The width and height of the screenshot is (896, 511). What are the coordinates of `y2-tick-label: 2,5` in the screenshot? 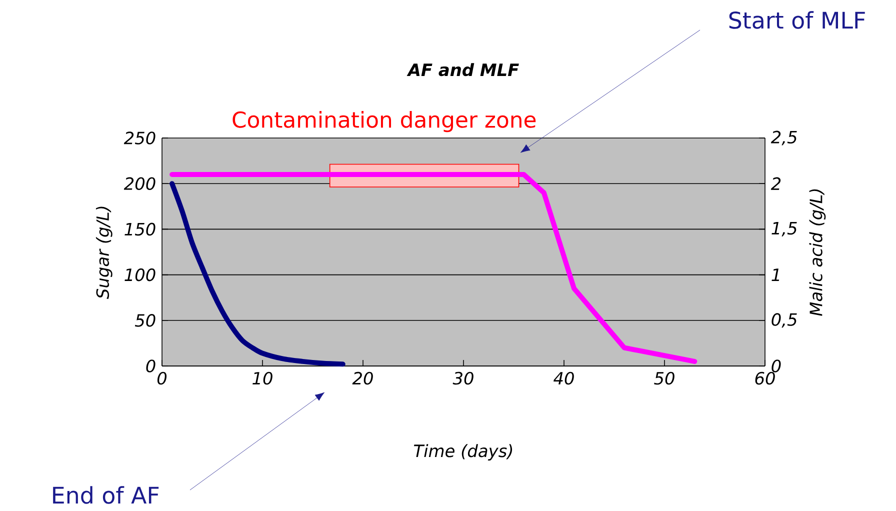 It's located at (783, 138).